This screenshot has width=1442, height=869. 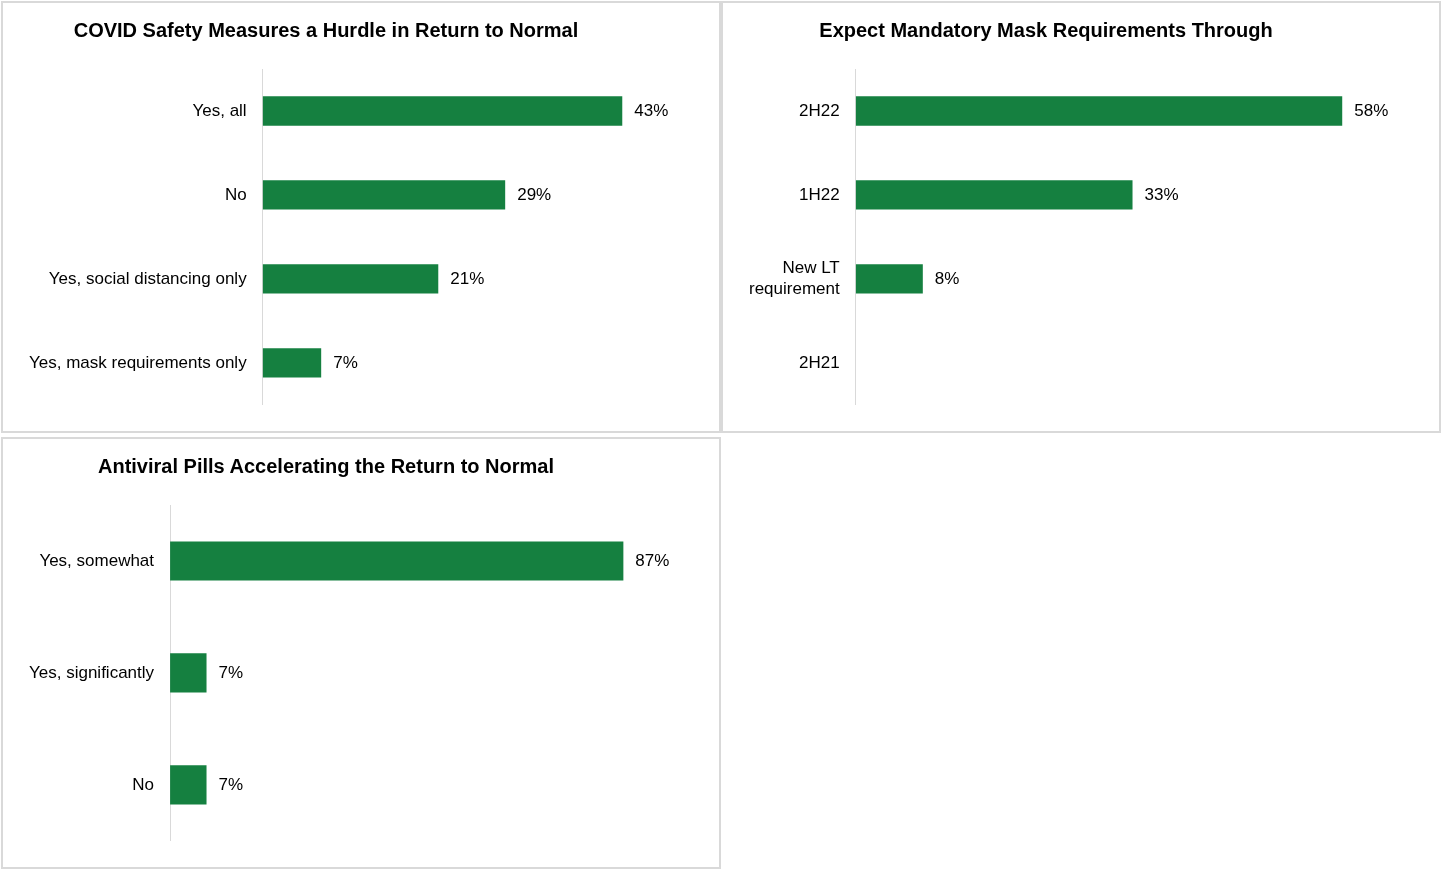 I want to click on chart-title: Antiviral Pills Accelerating the Return to Normal, so click(x=326, y=465).